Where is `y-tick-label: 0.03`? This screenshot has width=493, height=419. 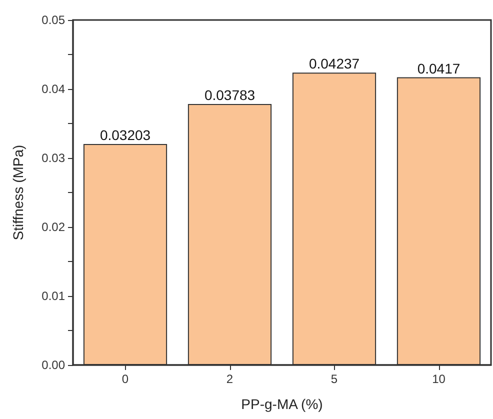
y-tick-label: 0.03 is located at coordinates (54, 158).